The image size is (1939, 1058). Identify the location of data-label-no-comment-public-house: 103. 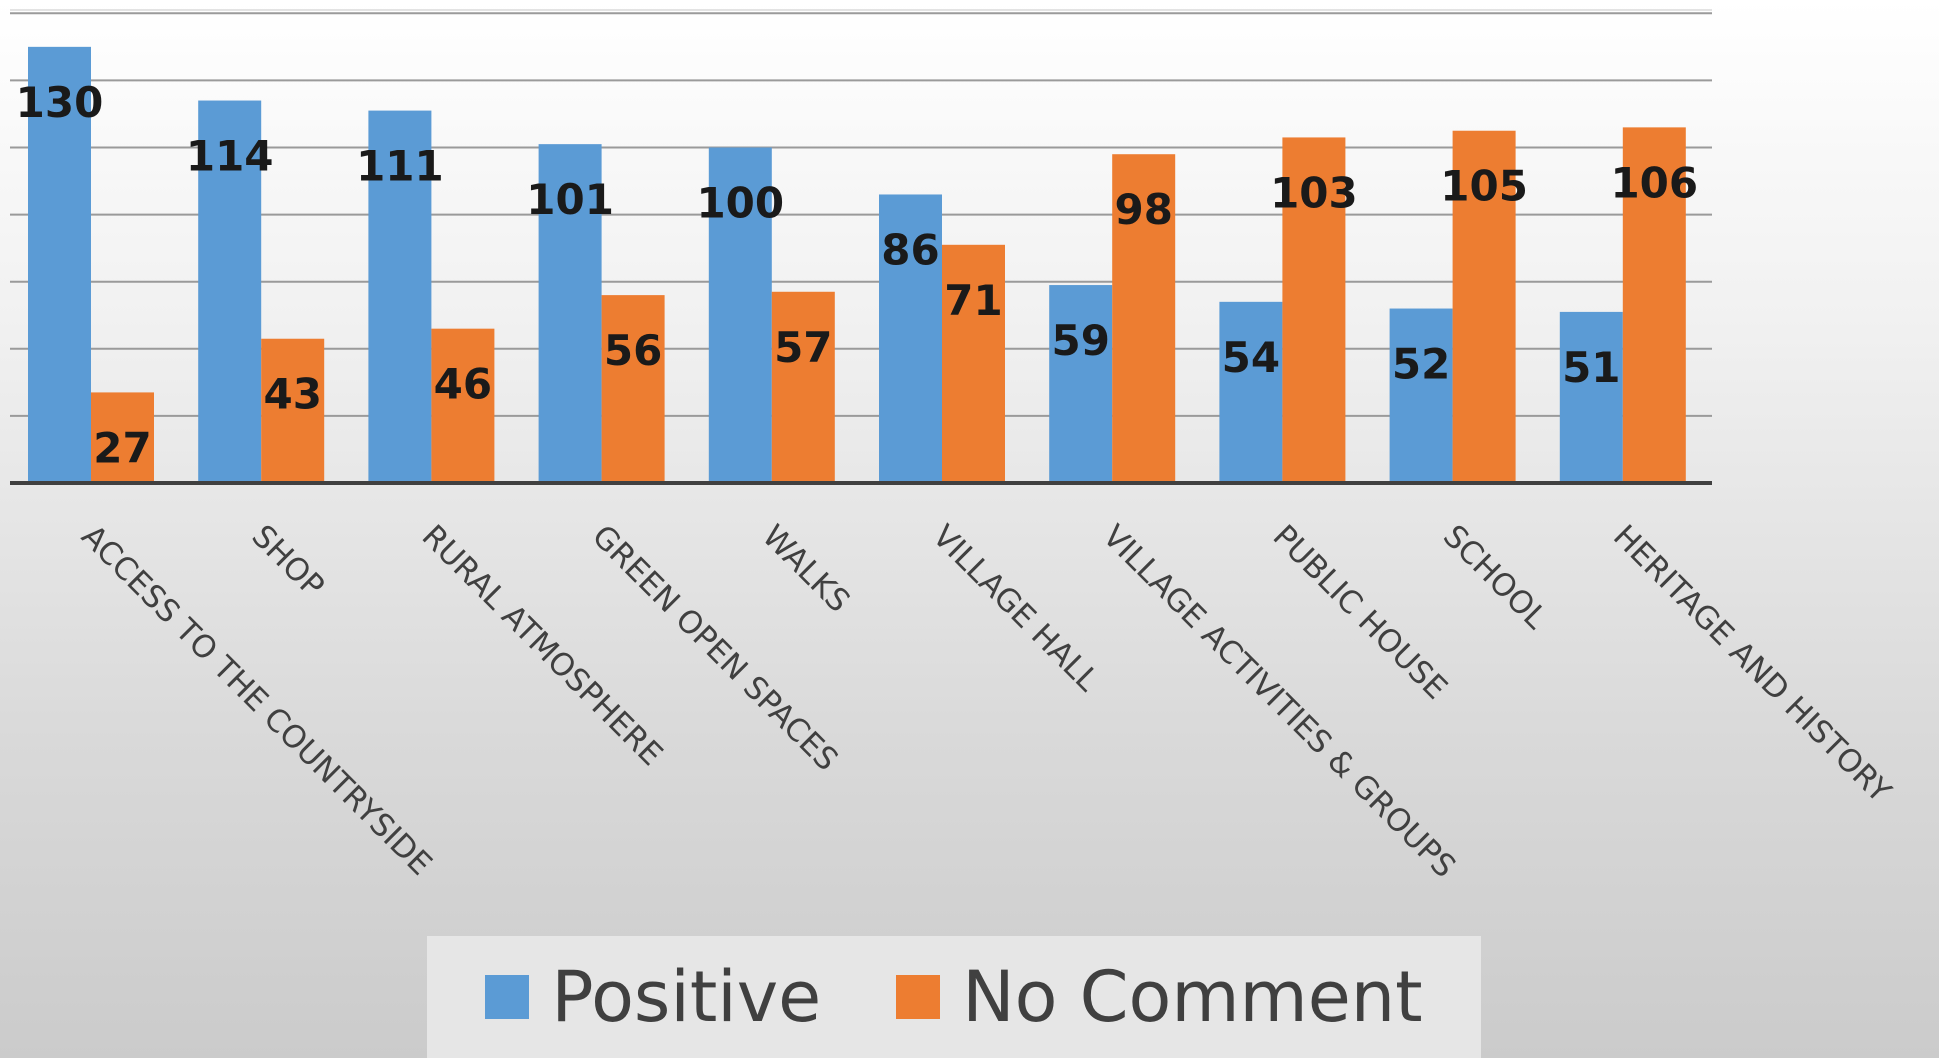
(1314, 192).